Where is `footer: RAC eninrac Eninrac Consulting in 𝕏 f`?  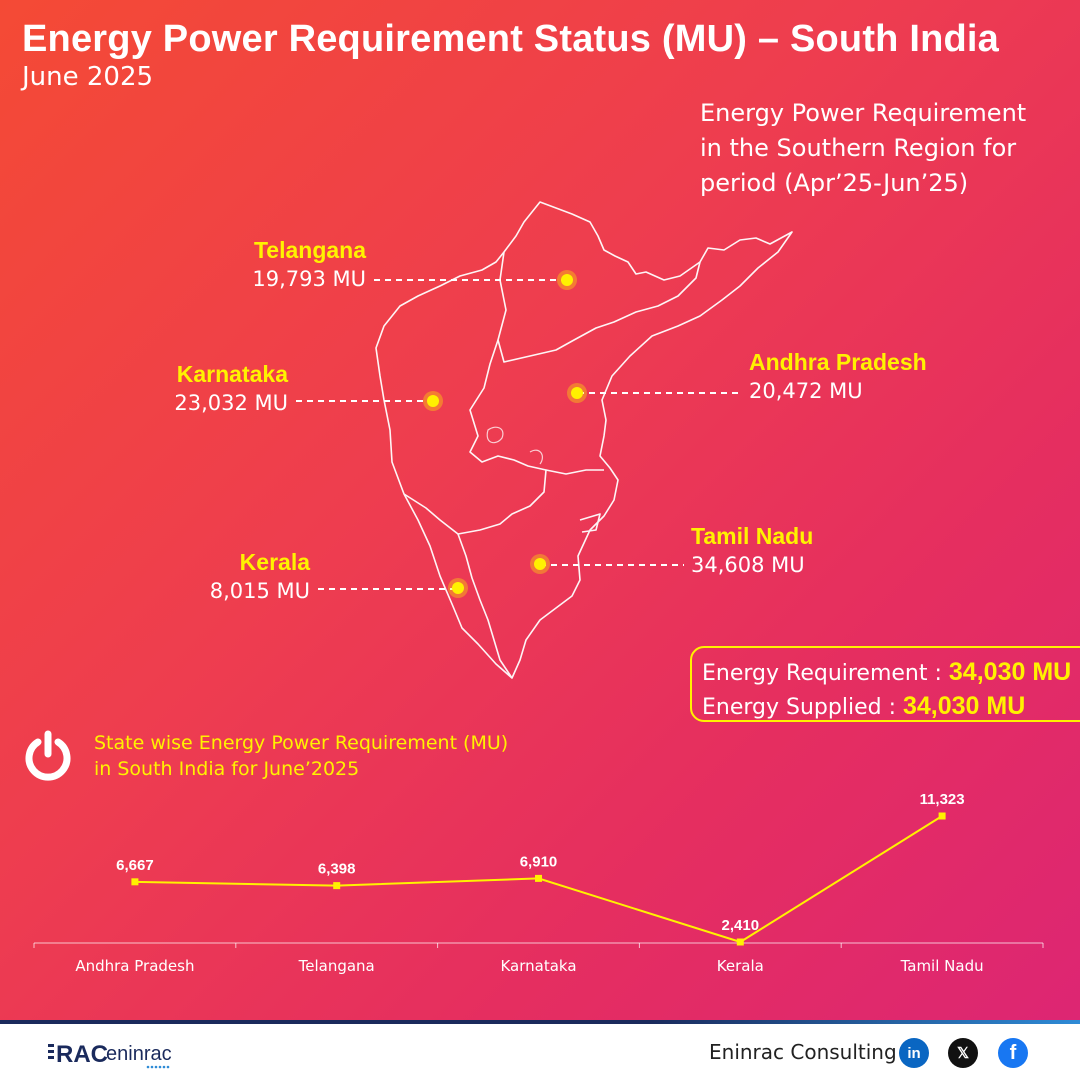 footer: RAC eninrac Eninrac Consulting in 𝕏 f is located at coordinates (540, 1052).